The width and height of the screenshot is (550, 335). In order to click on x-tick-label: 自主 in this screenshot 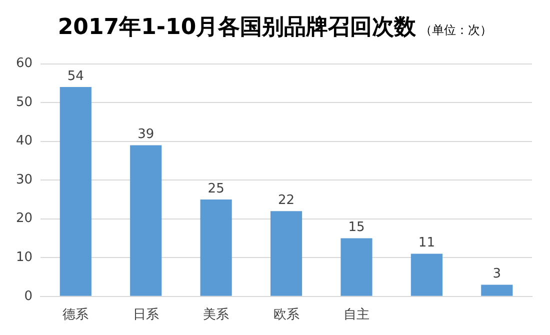, I will do `click(356, 314)`.